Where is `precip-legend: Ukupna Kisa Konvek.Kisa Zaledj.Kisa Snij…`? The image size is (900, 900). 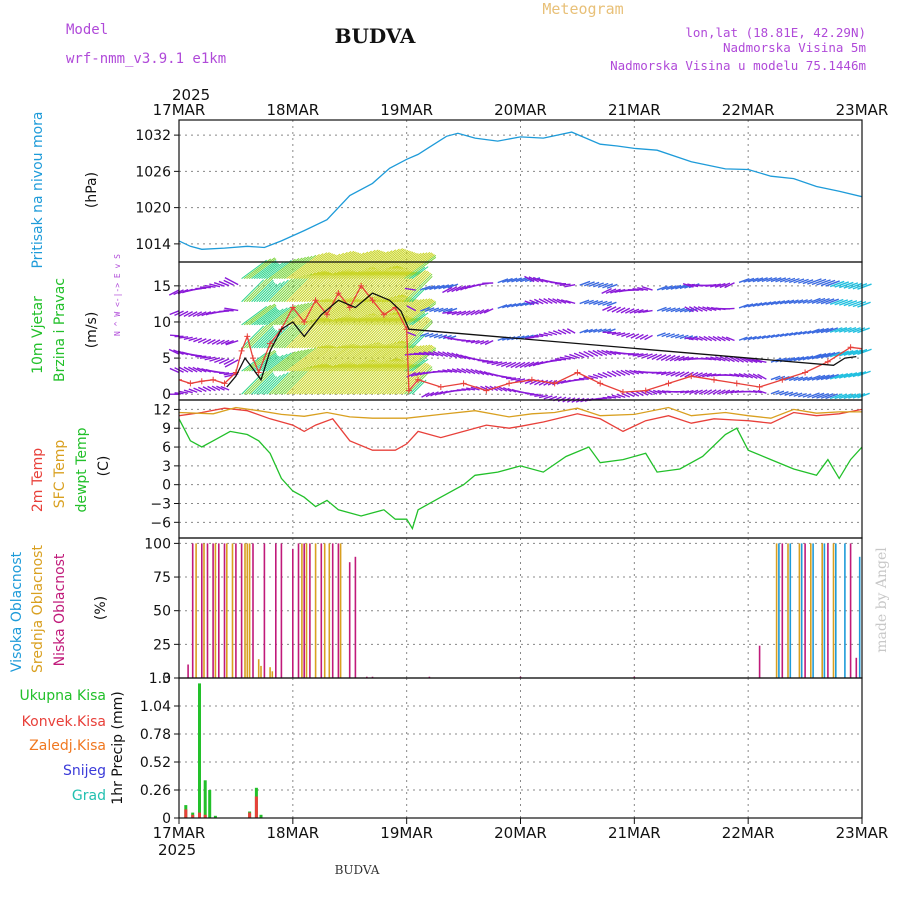
precip-legend: Ukupna Kisa Konvek.Kisa Zaledj.Kisa Snij… is located at coordinates (72, 746).